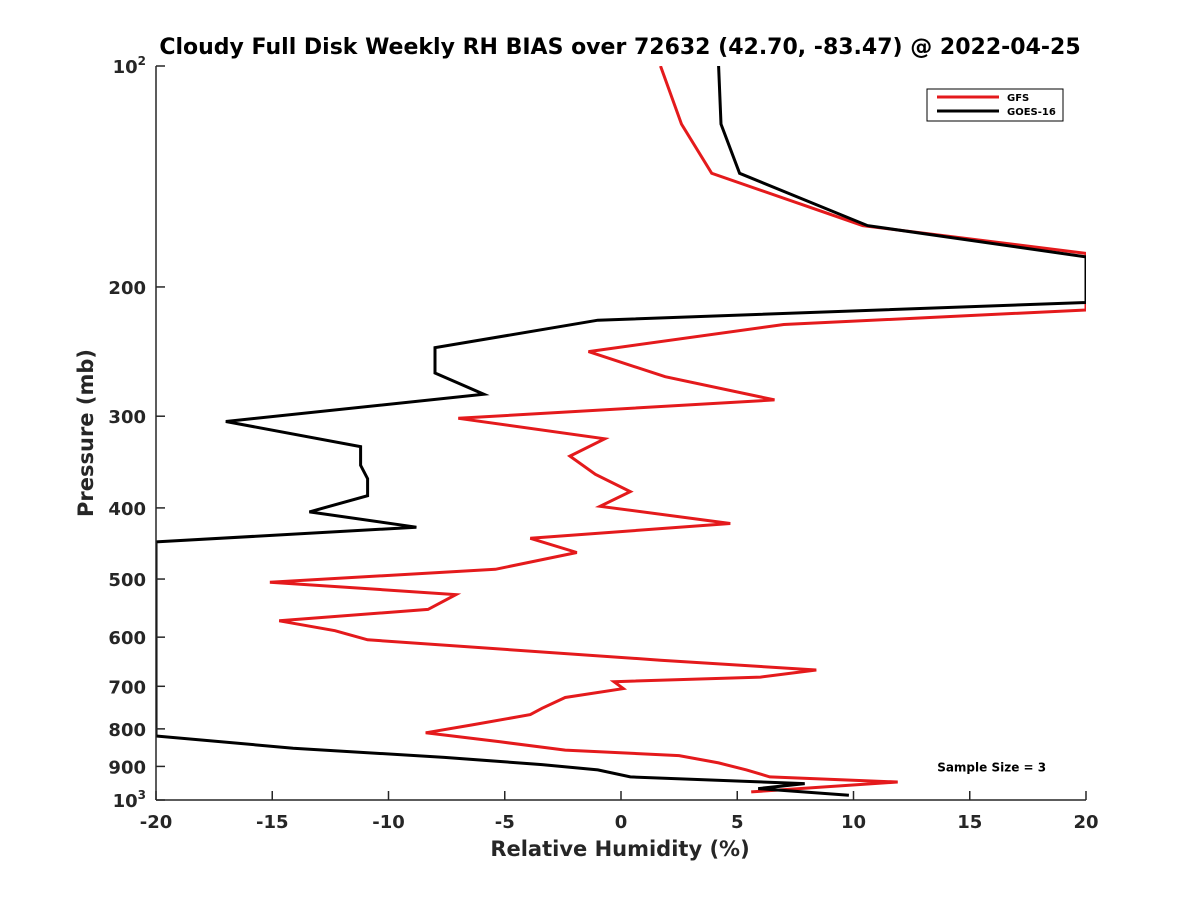 Image resolution: width=1200 pixels, height=900 pixels. Describe the element at coordinates (86, 433) in the screenshot. I see `y-axis-label: Pressure (mb)` at that location.